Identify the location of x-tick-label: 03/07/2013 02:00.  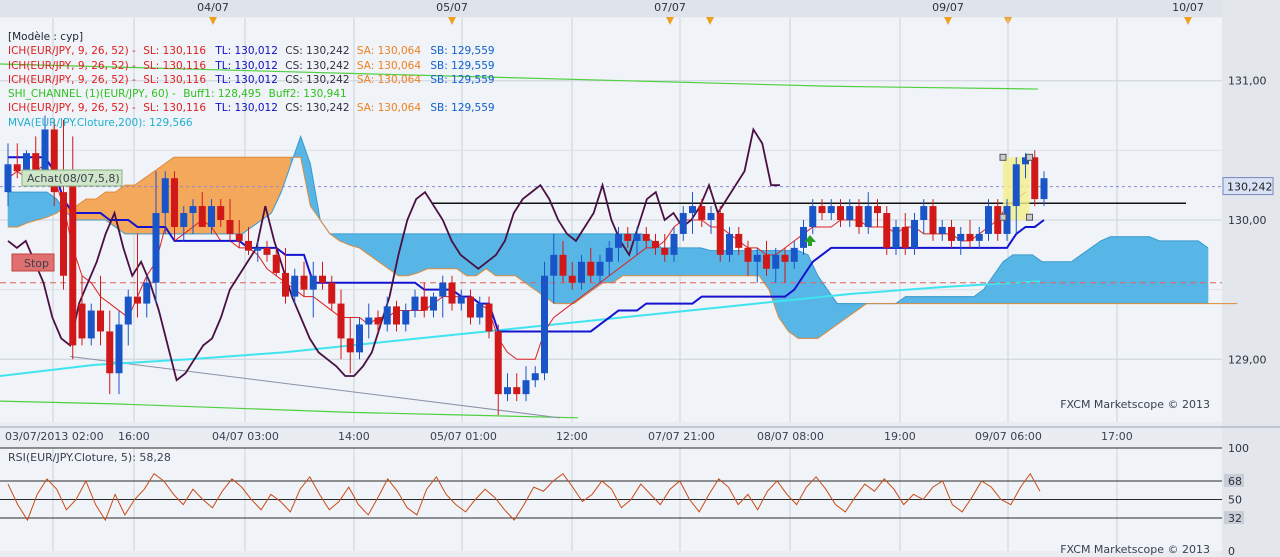
(54, 436).